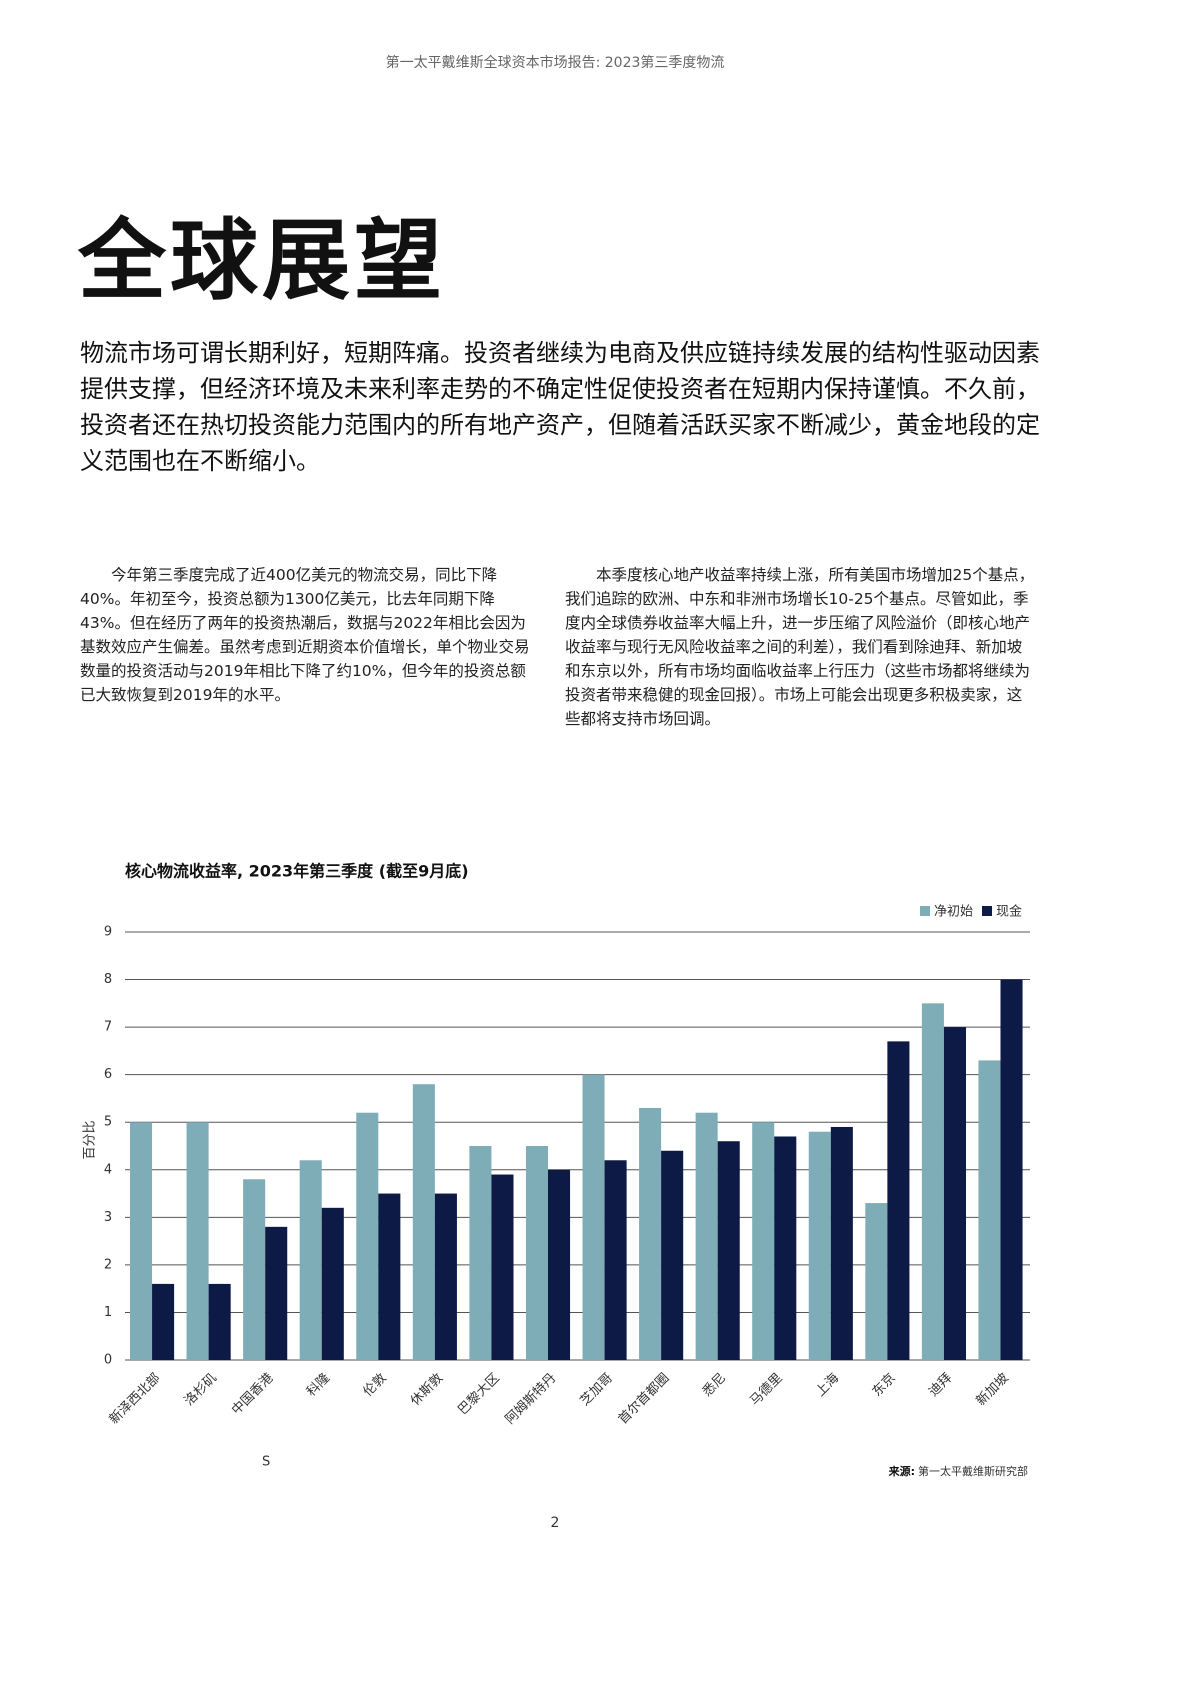 The width and height of the screenshot is (1191, 1684). What do you see at coordinates (884, 1385) in the screenshot?
I see `x-tick-label: 东京` at bounding box center [884, 1385].